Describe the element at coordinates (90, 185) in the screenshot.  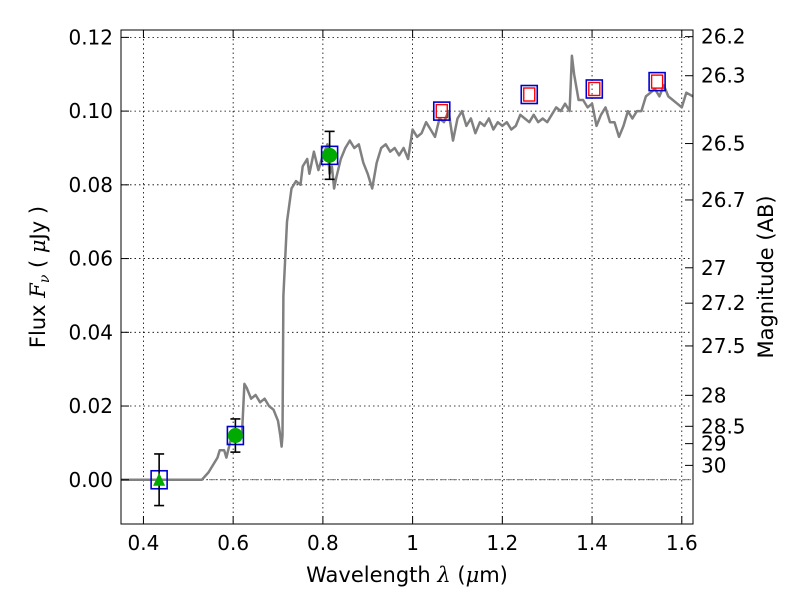
I see `y-tick-label: 0.08` at that location.